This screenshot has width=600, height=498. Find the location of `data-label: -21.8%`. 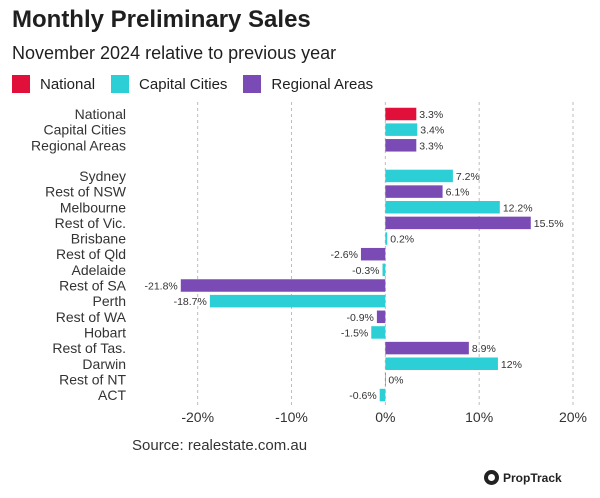

data-label: -21.8% is located at coordinates (161, 287).